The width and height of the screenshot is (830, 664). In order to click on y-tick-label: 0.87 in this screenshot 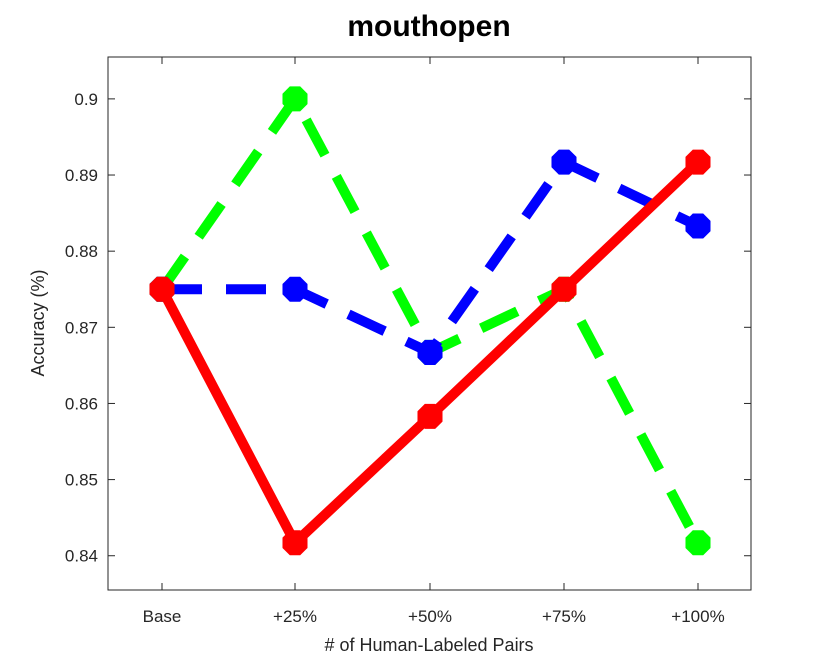, I will do `click(81, 327)`.